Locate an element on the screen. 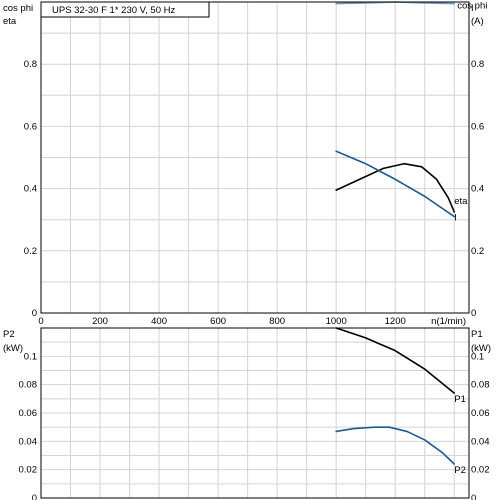 Image resolution: width=500 pixels, height=500 pixels. x-tick-label: 1000 is located at coordinates (336, 321).